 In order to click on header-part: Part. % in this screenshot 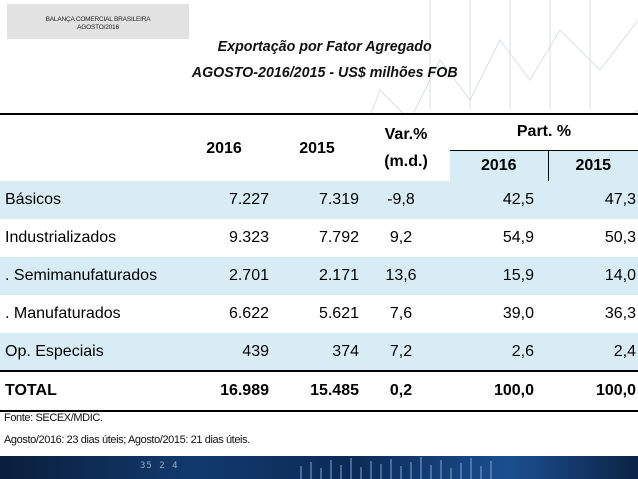, I will do `click(544, 133)`.